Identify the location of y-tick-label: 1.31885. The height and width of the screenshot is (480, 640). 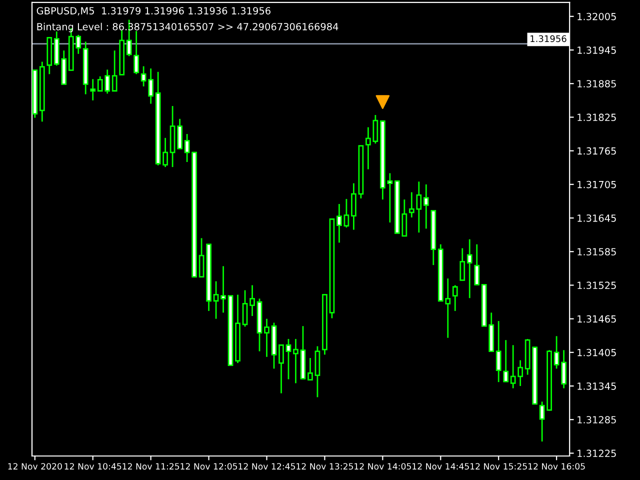
(597, 84).